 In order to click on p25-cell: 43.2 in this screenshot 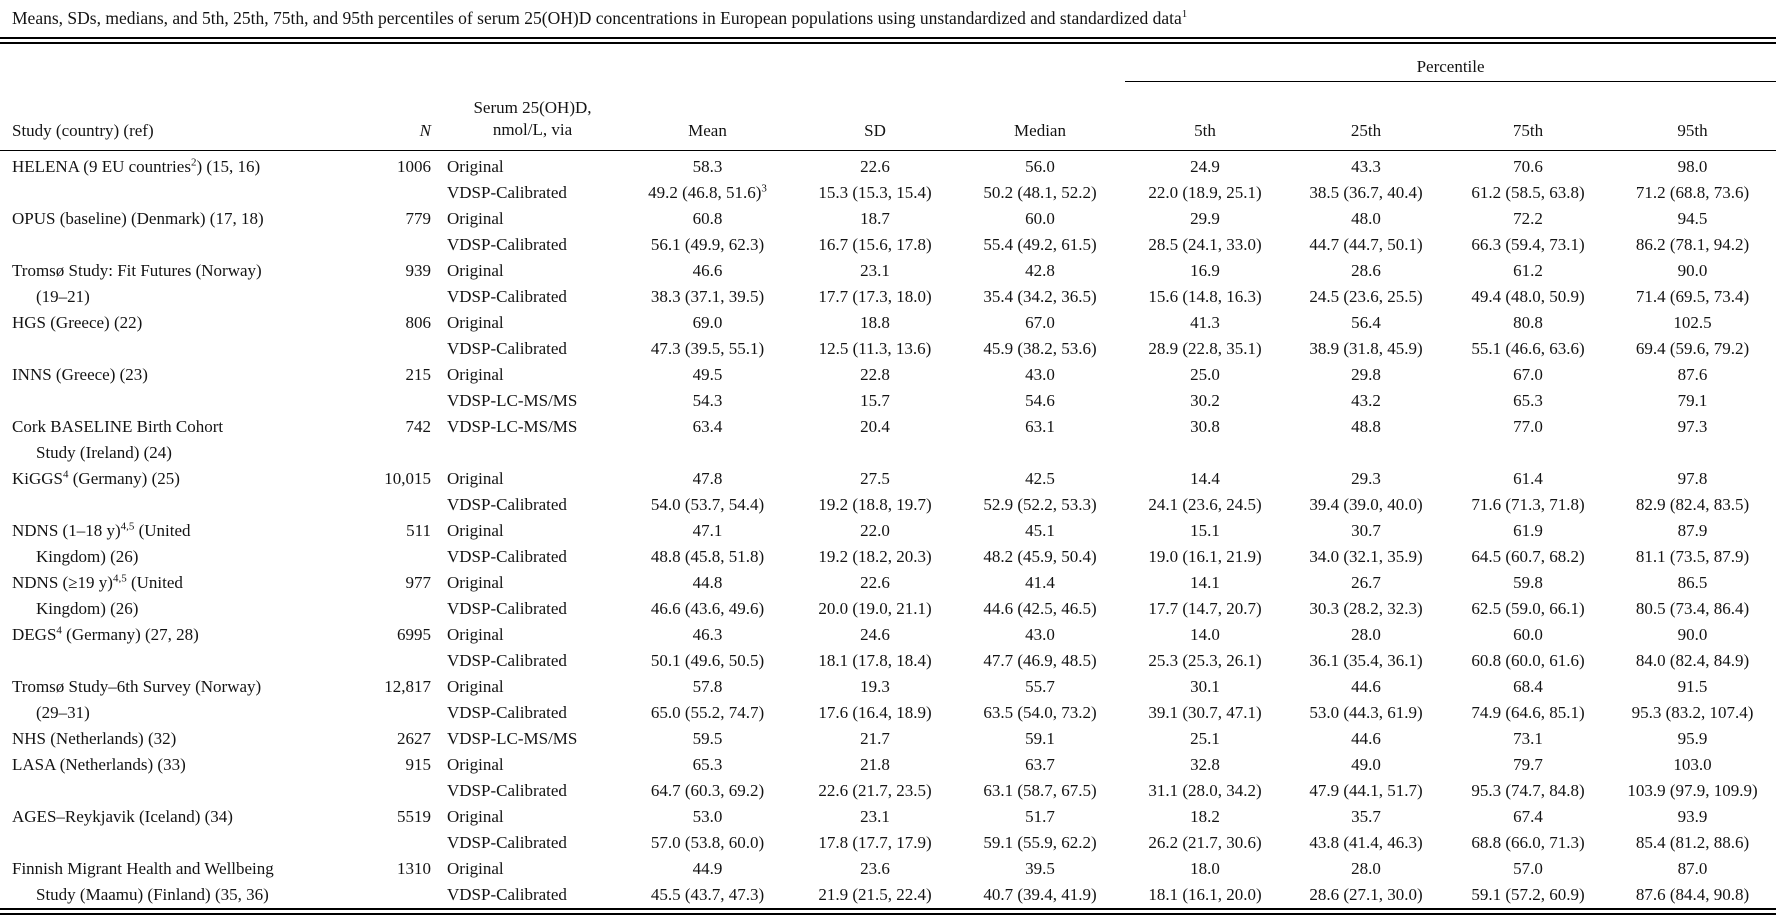, I will do `click(1366, 400)`.